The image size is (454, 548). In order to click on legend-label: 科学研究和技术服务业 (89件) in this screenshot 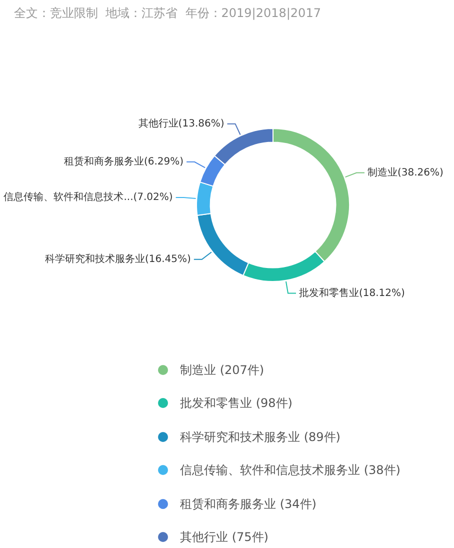, I will do `click(260, 437)`.